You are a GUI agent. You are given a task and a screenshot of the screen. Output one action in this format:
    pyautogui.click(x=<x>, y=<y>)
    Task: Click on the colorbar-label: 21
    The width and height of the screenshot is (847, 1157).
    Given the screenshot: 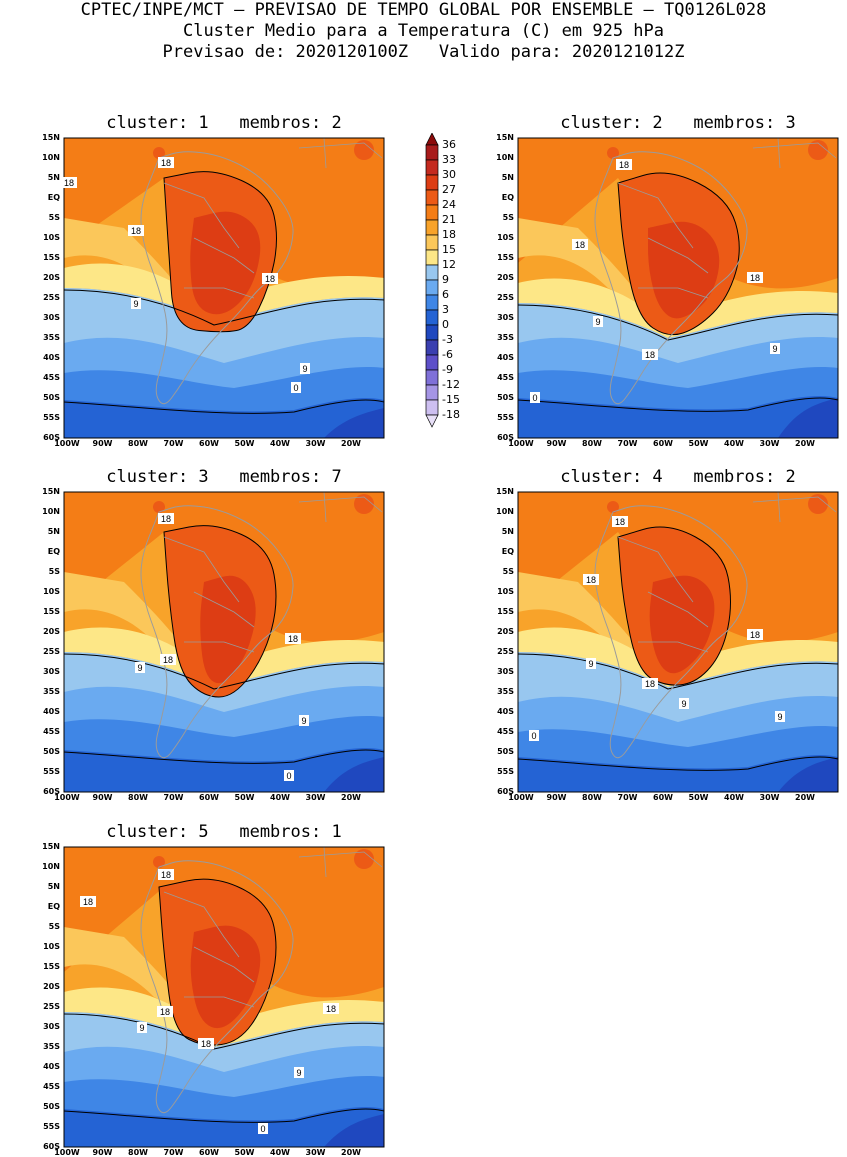 What is the action you would take?
    pyautogui.click(x=449, y=219)
    